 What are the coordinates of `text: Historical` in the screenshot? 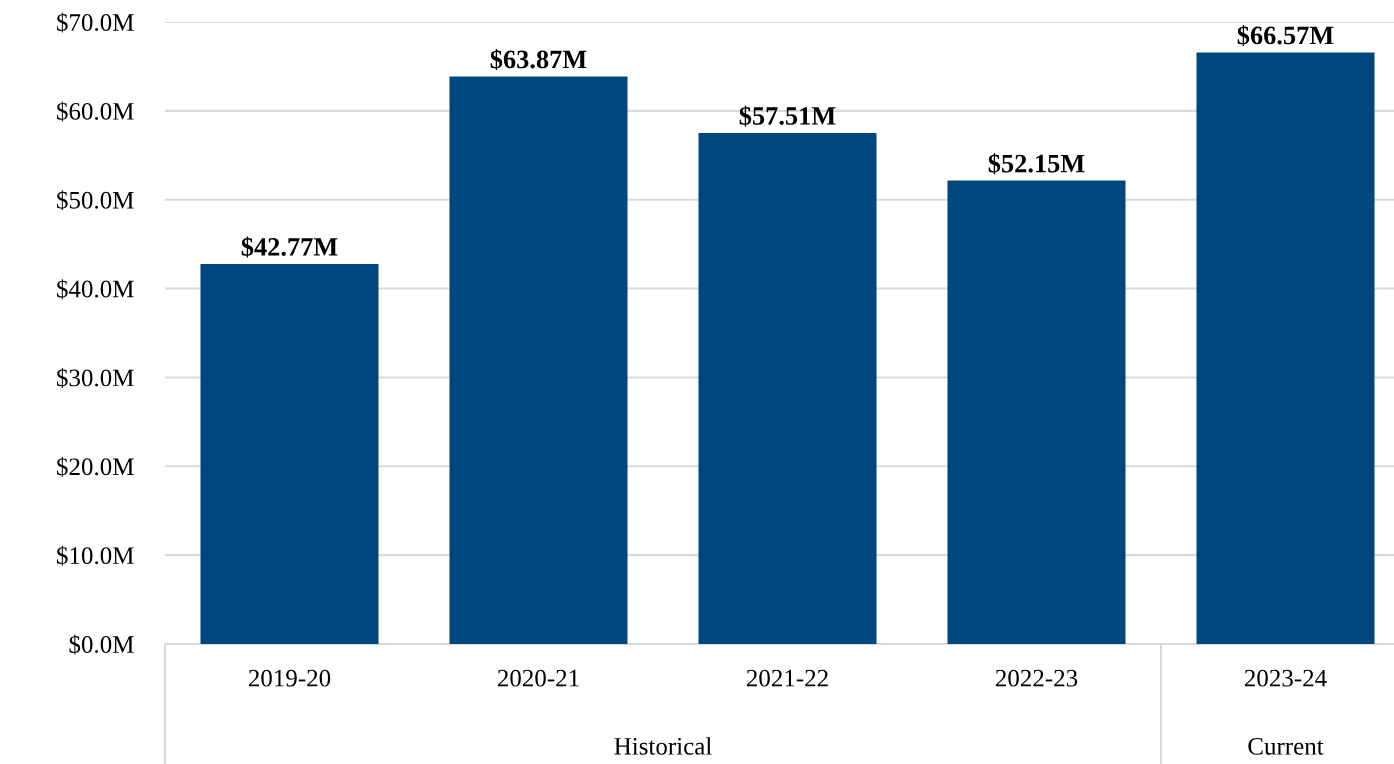 It's located at (663, 746).